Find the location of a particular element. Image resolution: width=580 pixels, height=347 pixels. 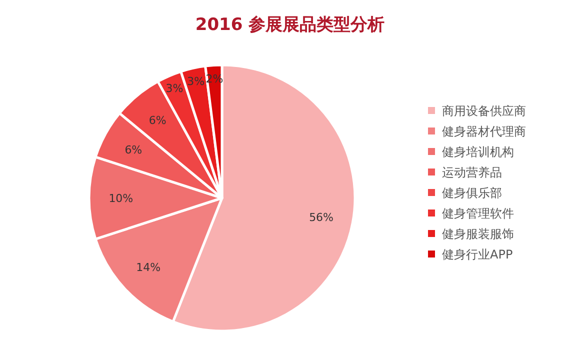

legend-label: 健身服装服饰 is located at coordinates (478, 234).